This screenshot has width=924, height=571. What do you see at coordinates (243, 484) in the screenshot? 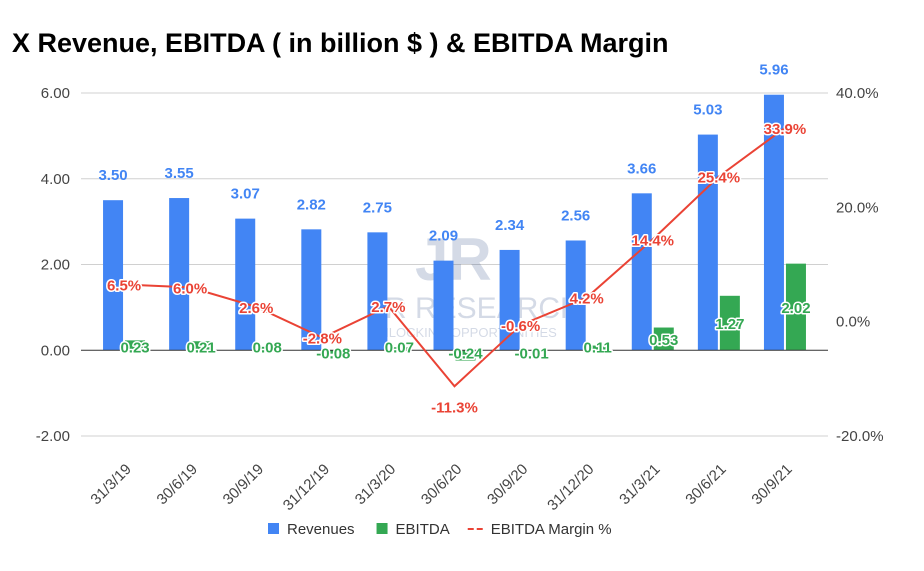
I see `x-axis-tick-label: 30/9/19` at bounding box center [243, 484].